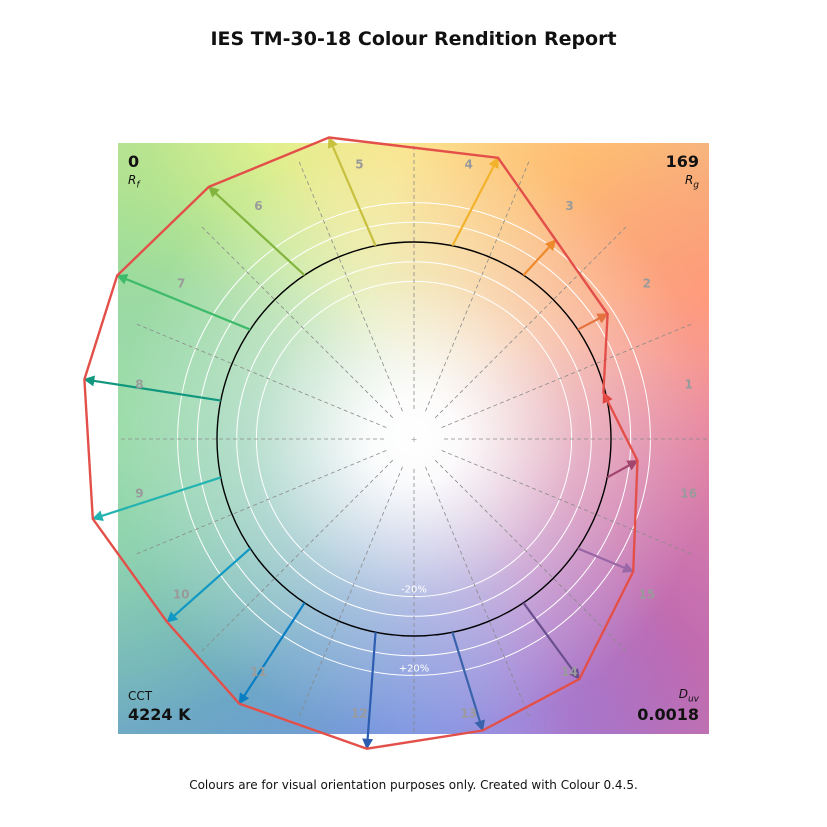 This screenshot has height=827, width=827. Describe the element at coordinates (359, 714) in the screenshot. I see `hue-bin-label: 12` at that location.